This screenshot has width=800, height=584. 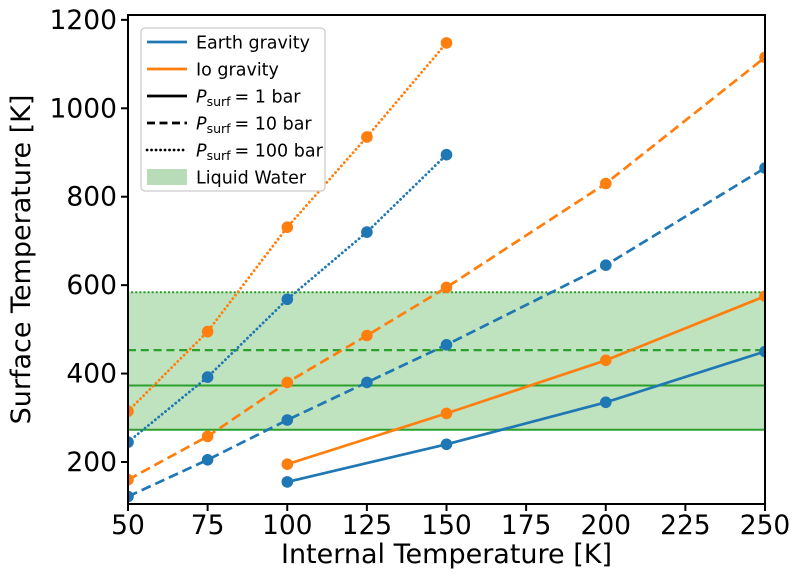 What do you see at coordinates (605, 525) in the screenshot?
I see `x-tick-label-200: 200` at bounding box center [605, 525].